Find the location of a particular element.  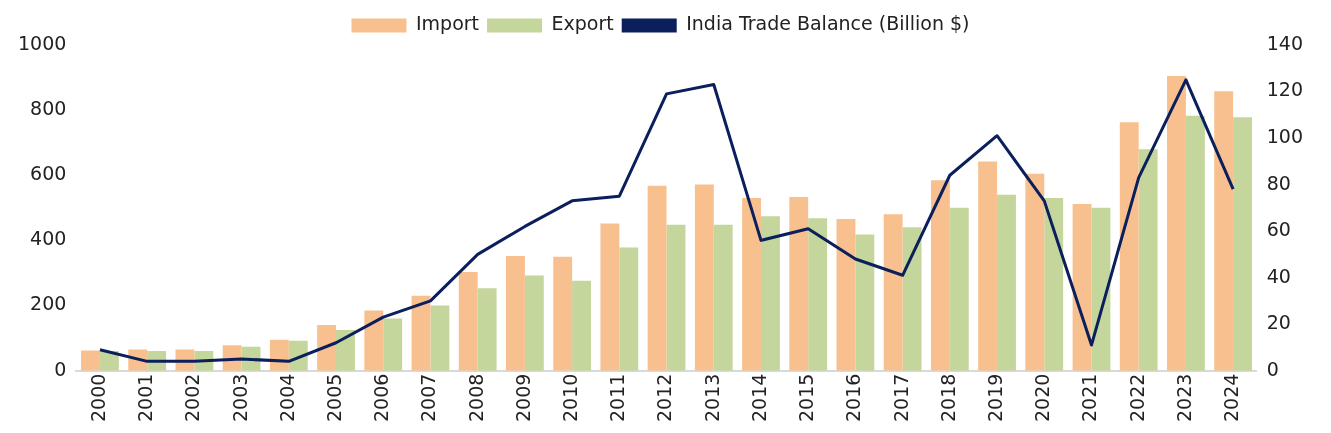

y2-tick-label: 0 is located at coordinates (1272, 368).